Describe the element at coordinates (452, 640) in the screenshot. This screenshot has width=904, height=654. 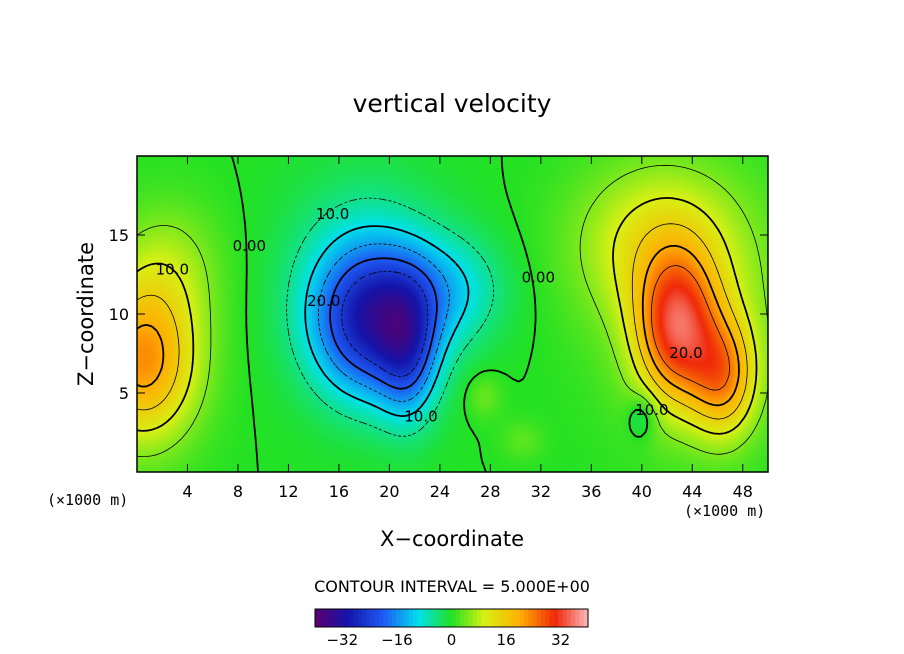
I see `colorbar-tick-label: 0` at that location.